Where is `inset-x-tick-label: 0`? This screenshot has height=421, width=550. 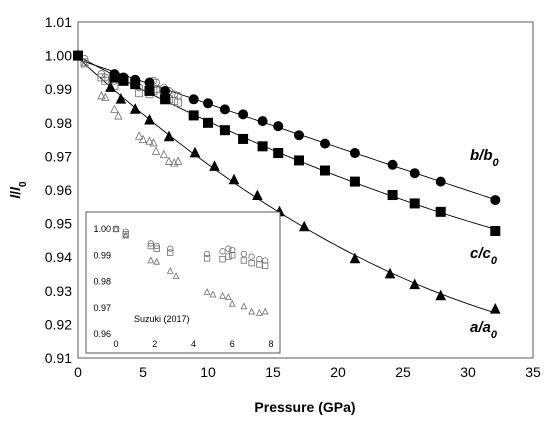 inset-x-tick-label: 0 is located at coordinates (115, 344).